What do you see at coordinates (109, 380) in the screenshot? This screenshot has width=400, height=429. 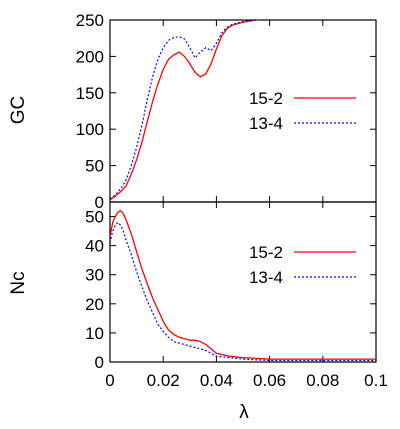 I see `nc-x-tick-label: 0` at bounding box center [109, 380].